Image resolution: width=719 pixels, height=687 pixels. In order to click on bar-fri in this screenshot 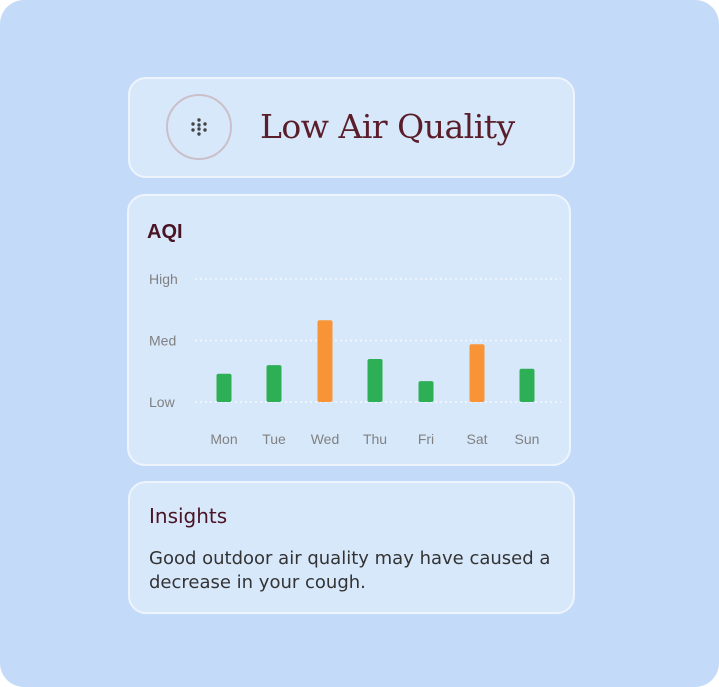, I will do `click(426, 391)`.